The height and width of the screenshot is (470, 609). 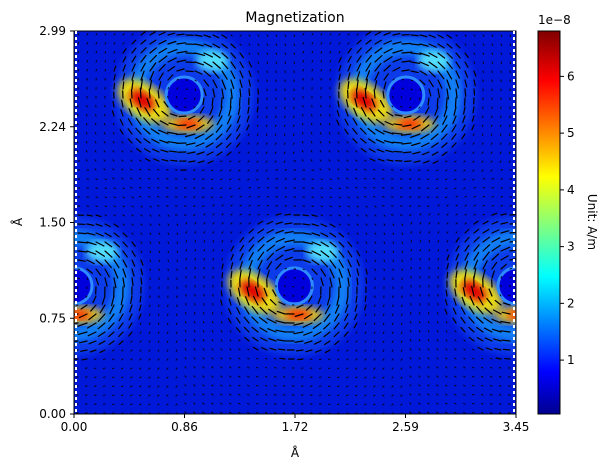 I want to click on vortex-core-edge, so click(x=506, y=286).